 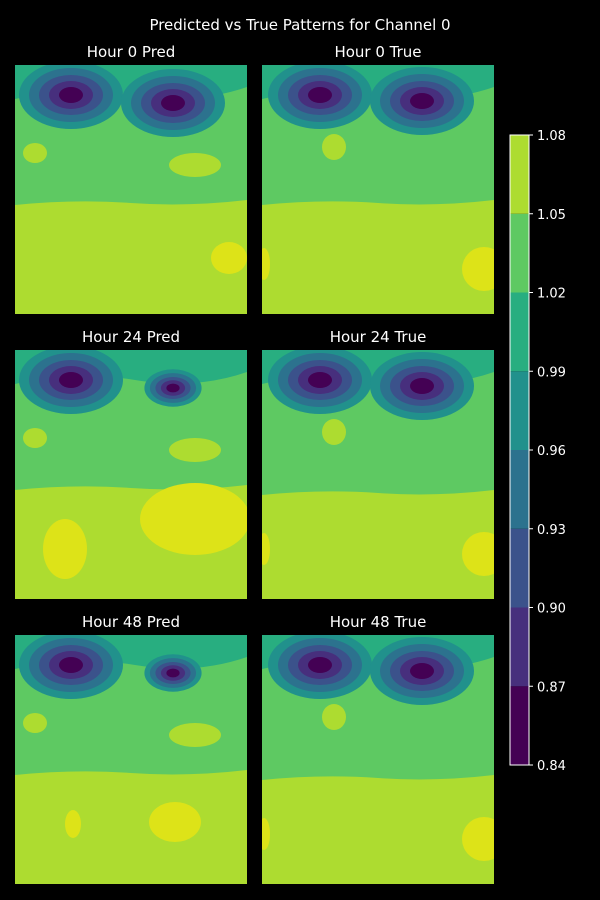 I want to click on figure-title: Predicted vs True Patterns for Channel 0, so click(x=299, y=25).